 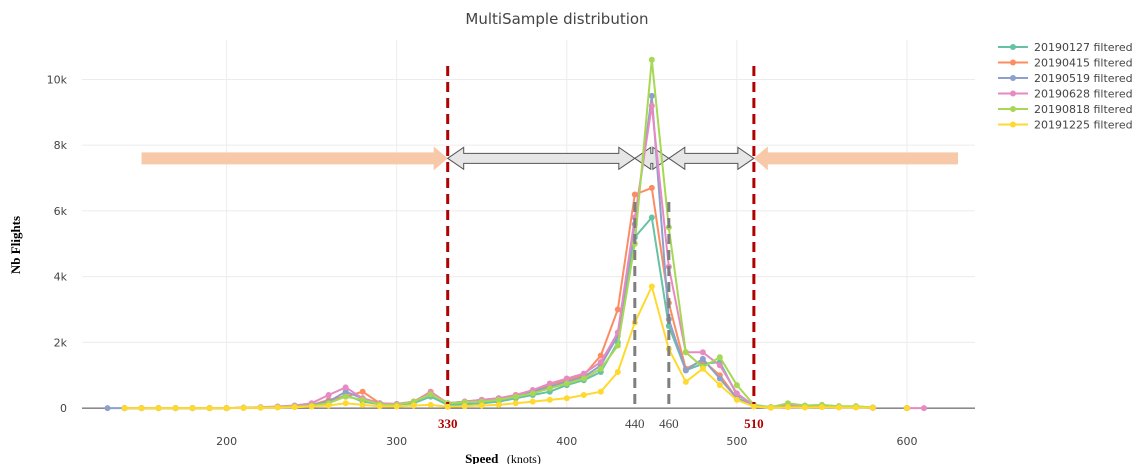 I want to click on legend-item: 20190127 filtered, so click(x=1065, y=47).